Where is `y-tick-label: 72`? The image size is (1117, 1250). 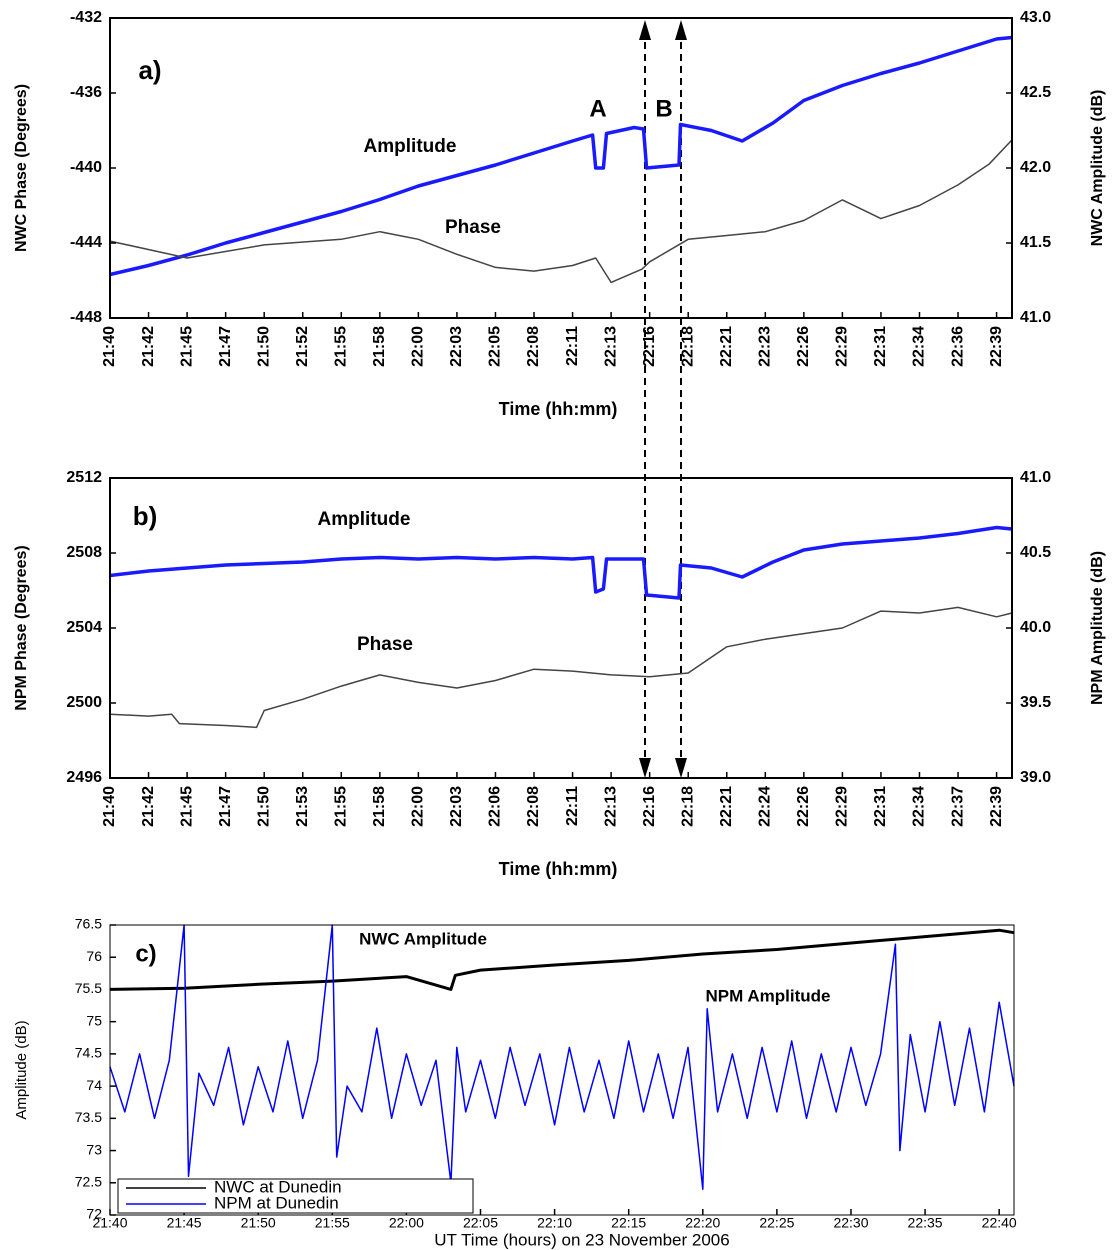
y-tick-label: 72 is located at coordinates (94, 1214).